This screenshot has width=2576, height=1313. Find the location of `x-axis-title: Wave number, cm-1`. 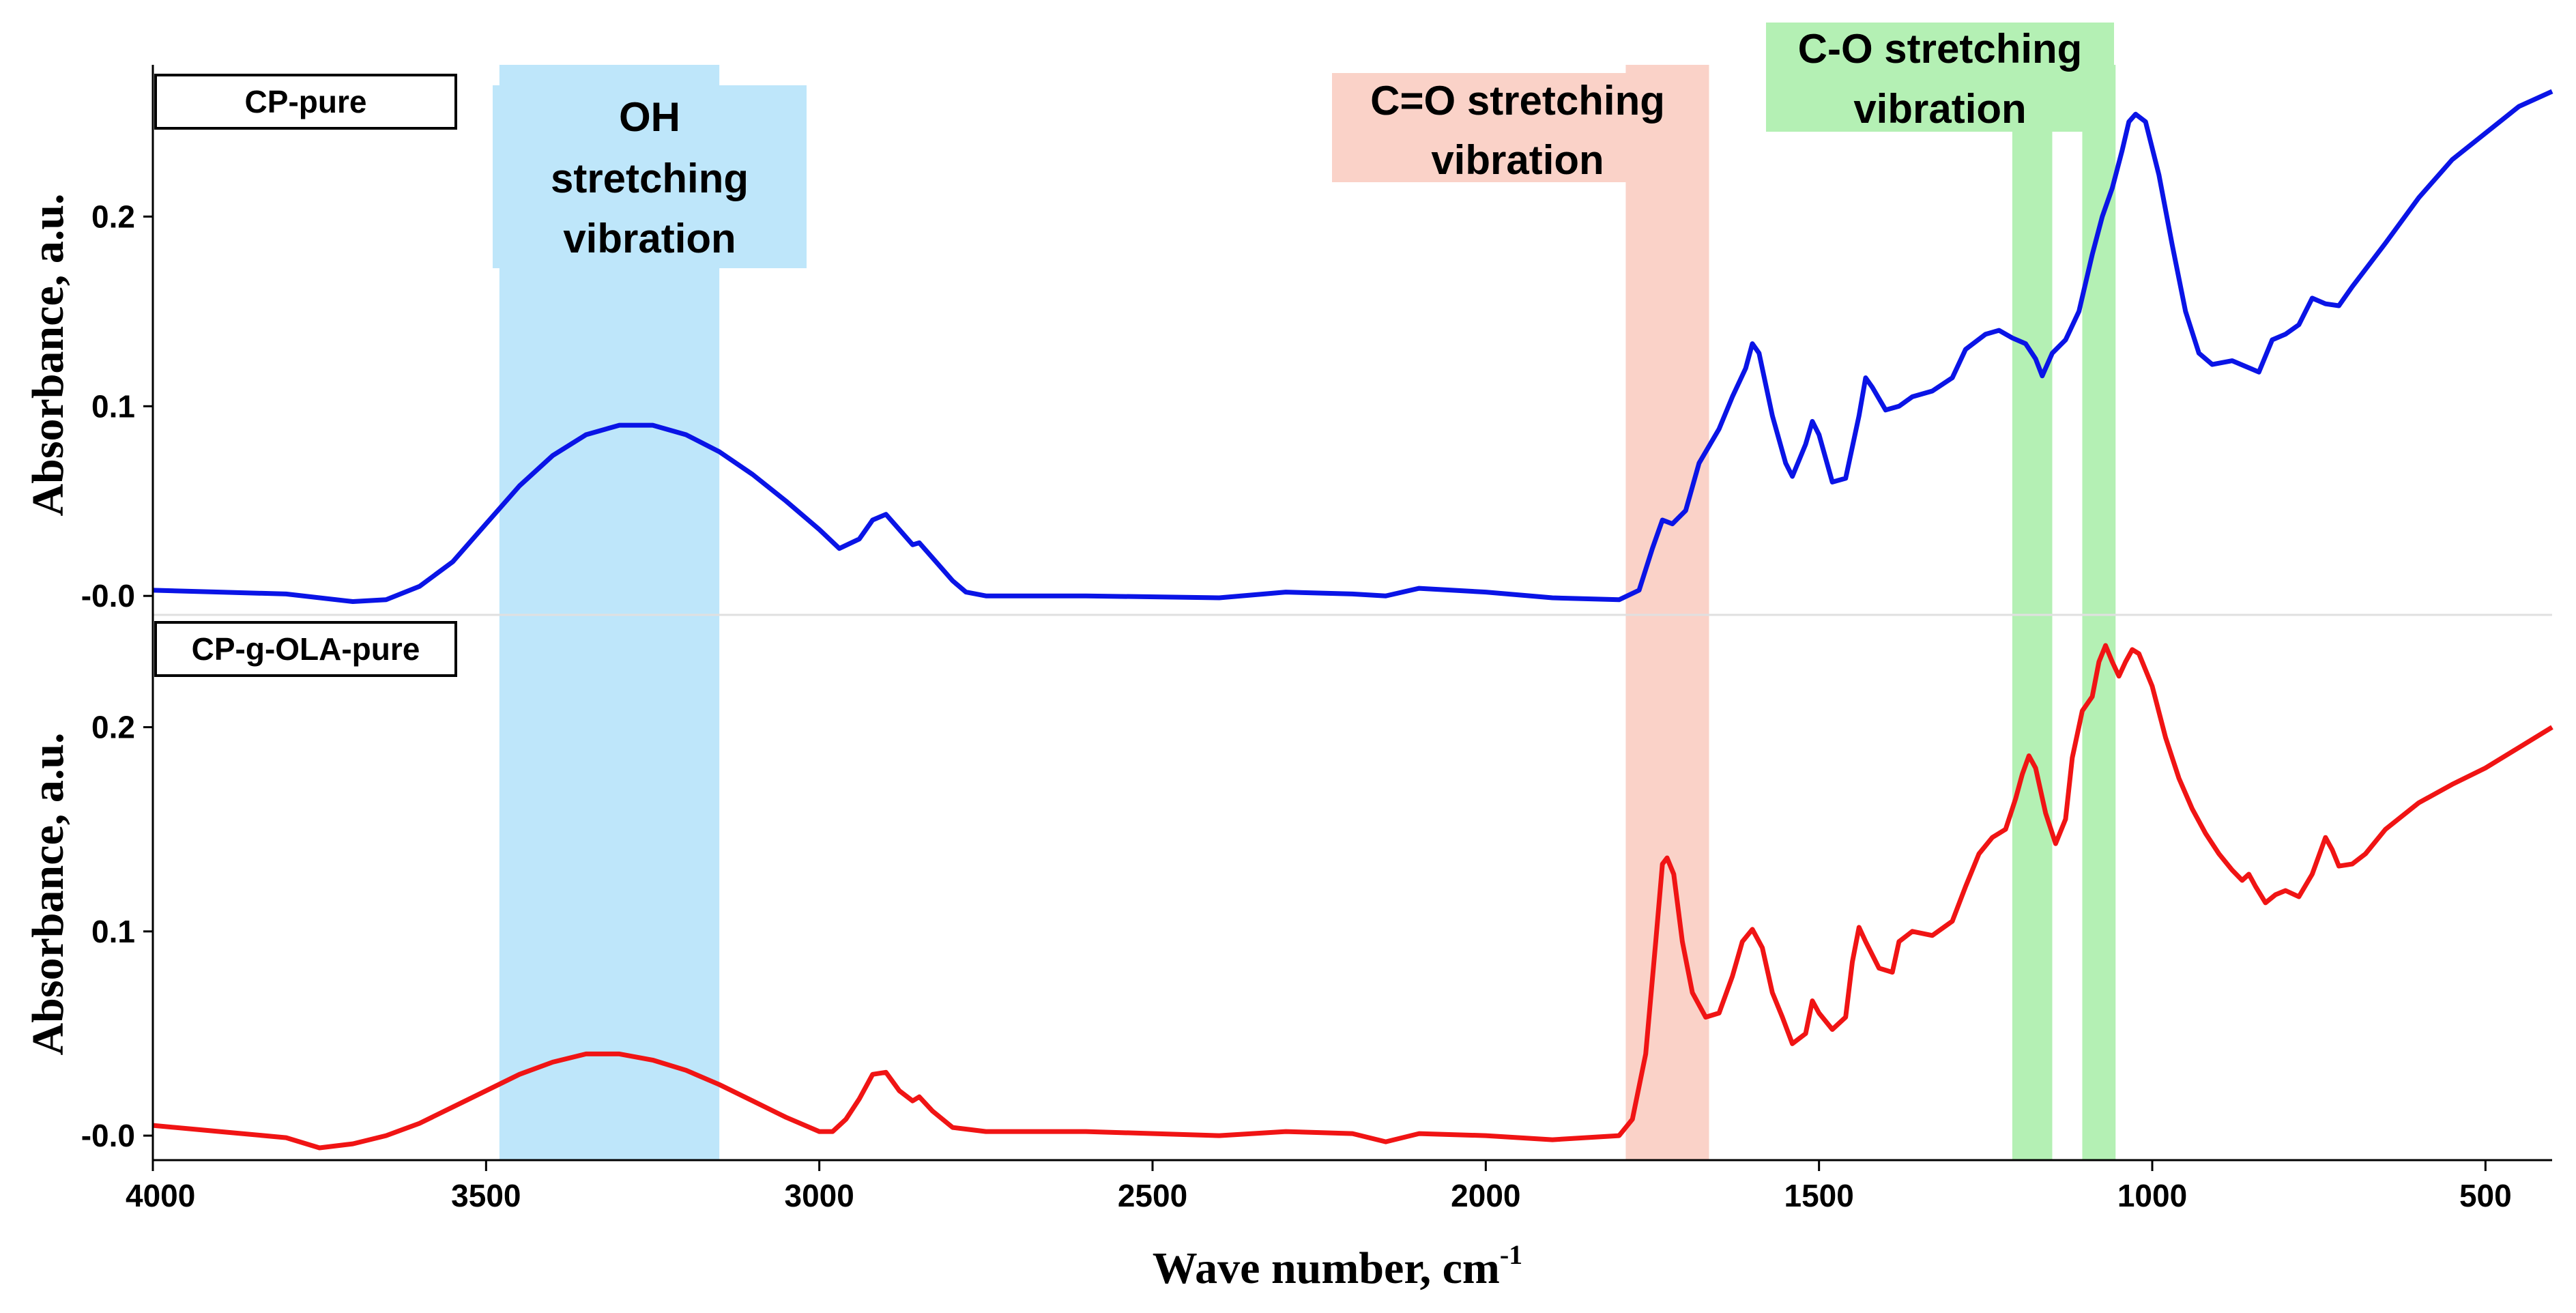

x-axis-title: Wave number, cm-1 is located at coordinates (1337, 1266).